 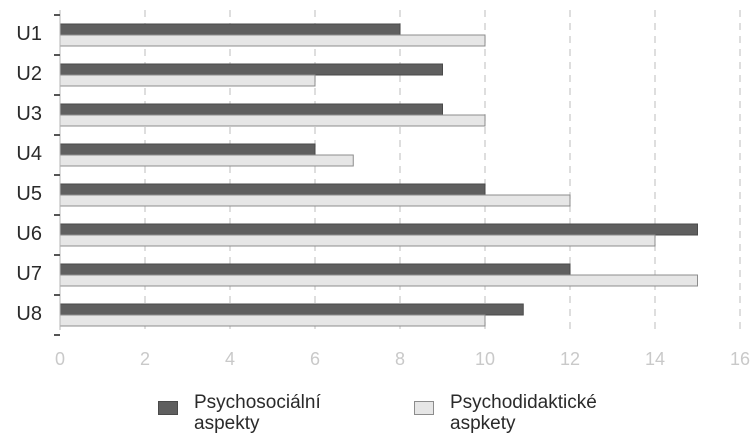 What do you see at coordinates (29, 174) in the screenshot?
I see `category-labels: U1 U2 U3 U4 U5 U6 U7 U8` at bounding box center [29, 174].